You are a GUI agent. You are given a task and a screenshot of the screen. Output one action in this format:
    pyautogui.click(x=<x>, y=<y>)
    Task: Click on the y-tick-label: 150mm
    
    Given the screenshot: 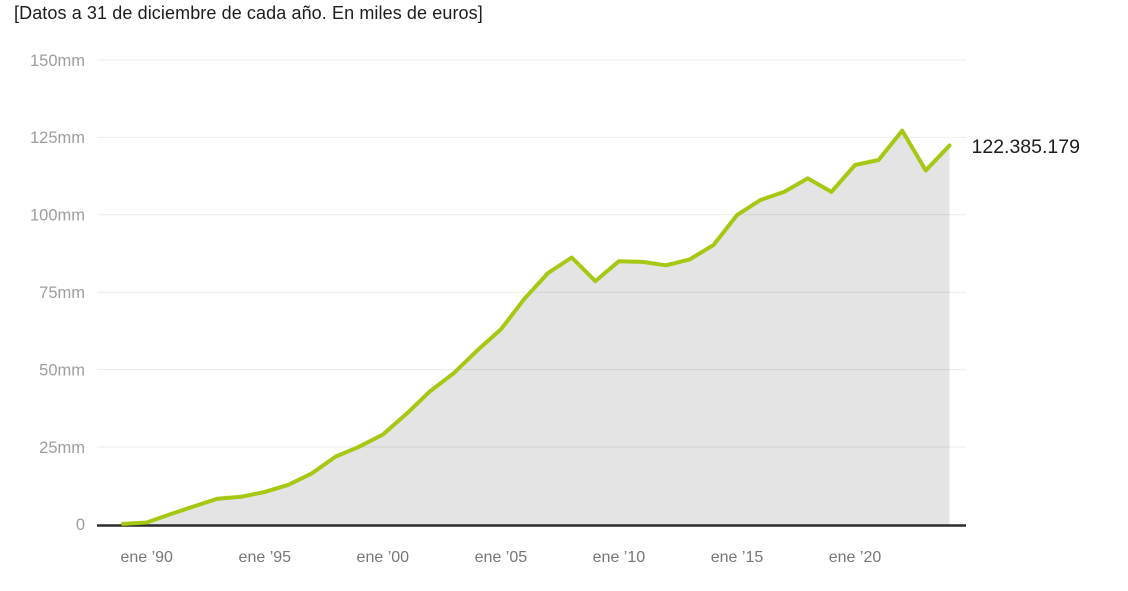 What is the action you would take?
    pyautogui.click(x=57, y=61)
    